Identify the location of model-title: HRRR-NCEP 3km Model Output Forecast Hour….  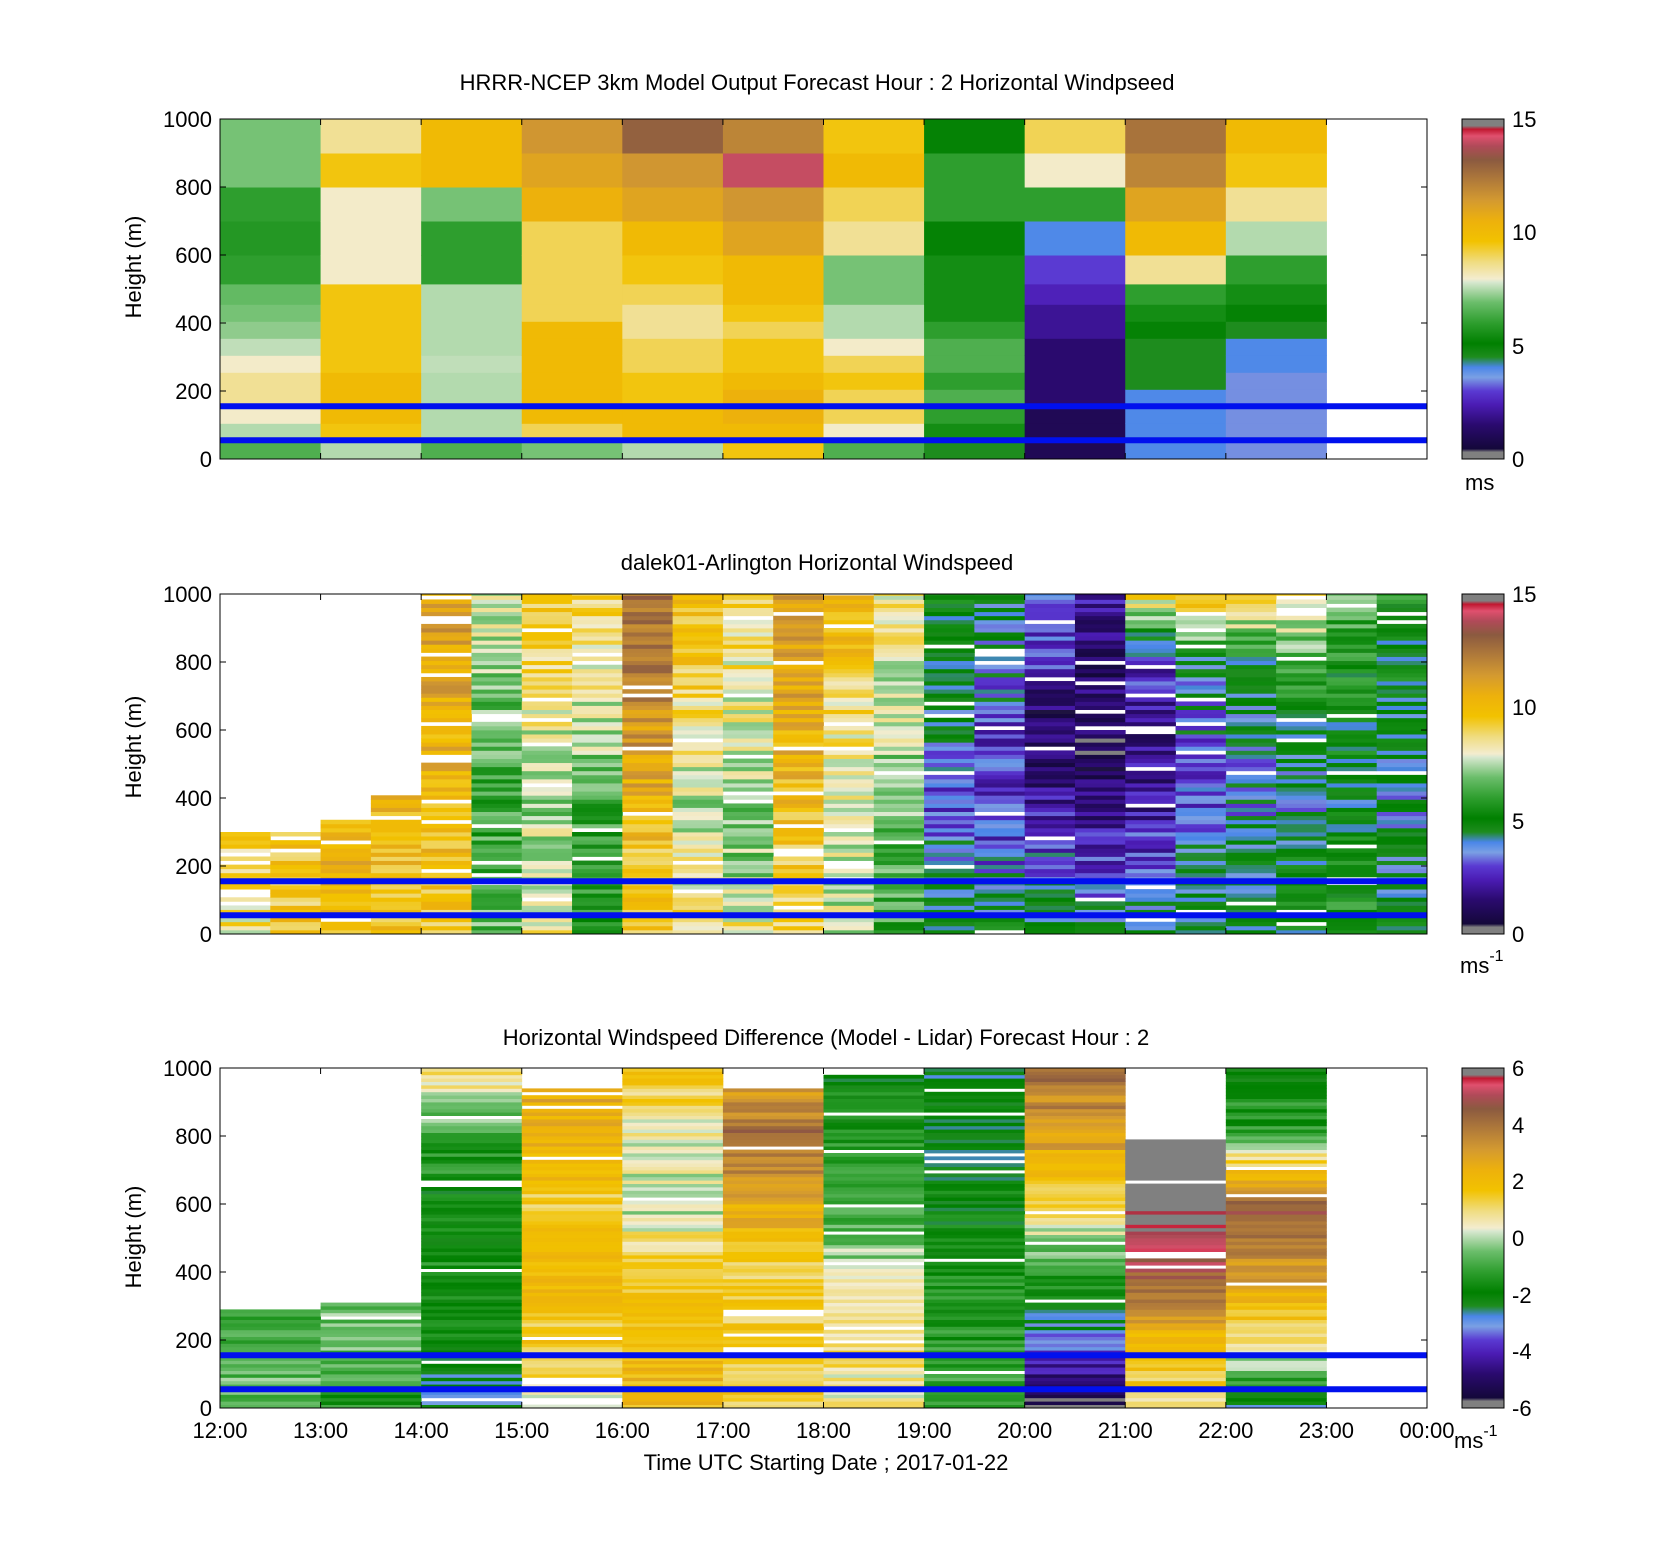
(817, 82).